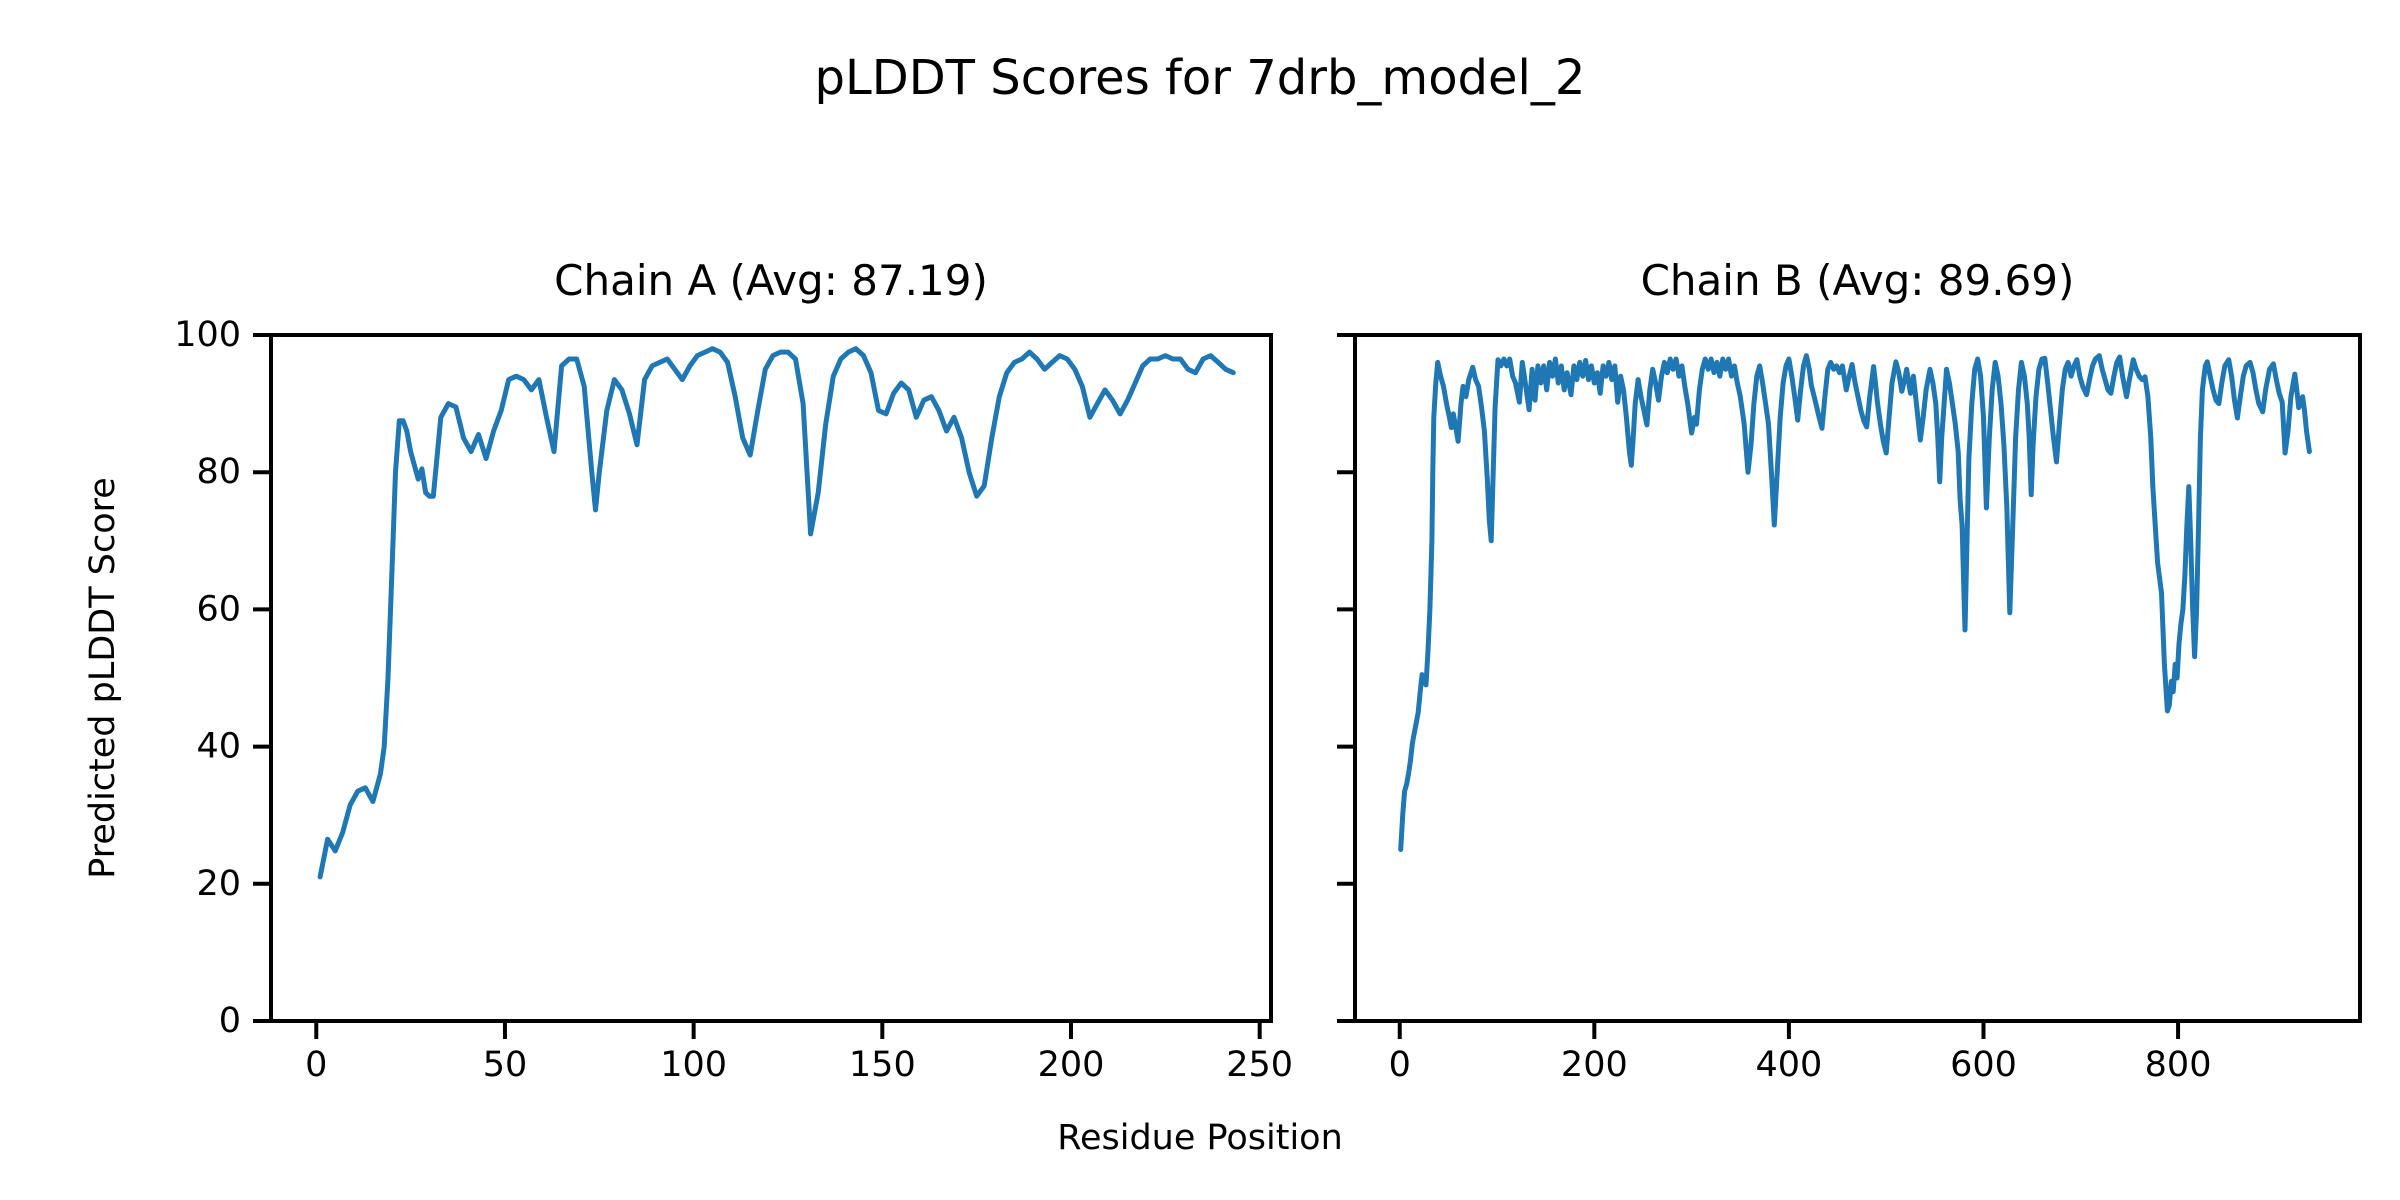  I want to click on y-tick-label: 60, so click(218, 609).